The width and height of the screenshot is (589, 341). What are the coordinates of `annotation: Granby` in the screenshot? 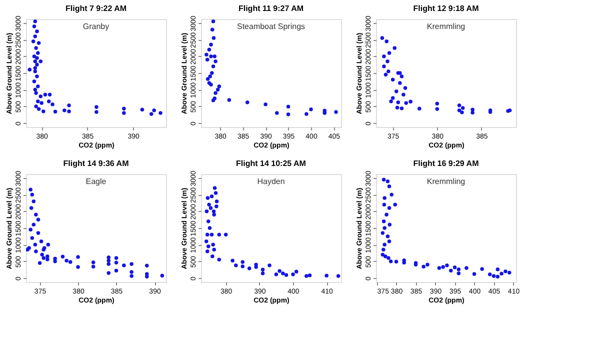 It's located at (96, 26).